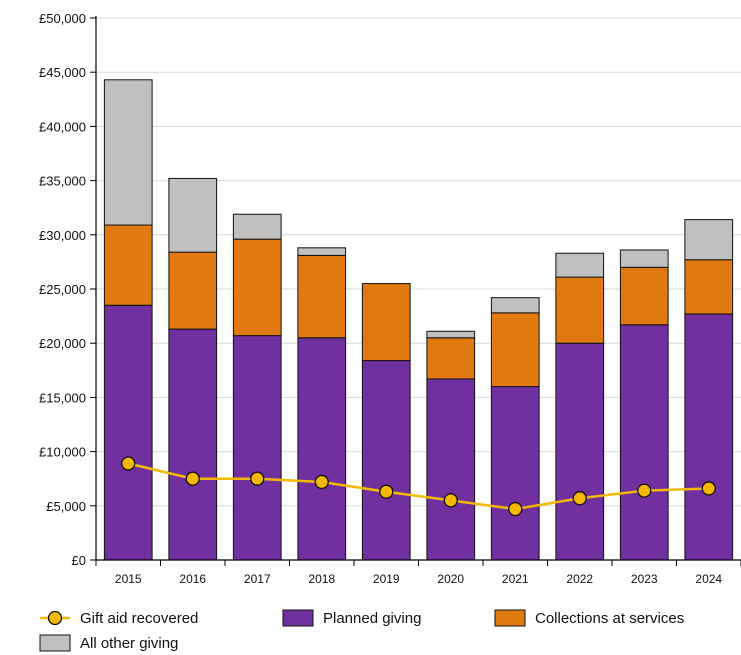  Describe the element at coordinates (62, 235) in the screenshot. I see `y-tick-label: £30,000` at that location.